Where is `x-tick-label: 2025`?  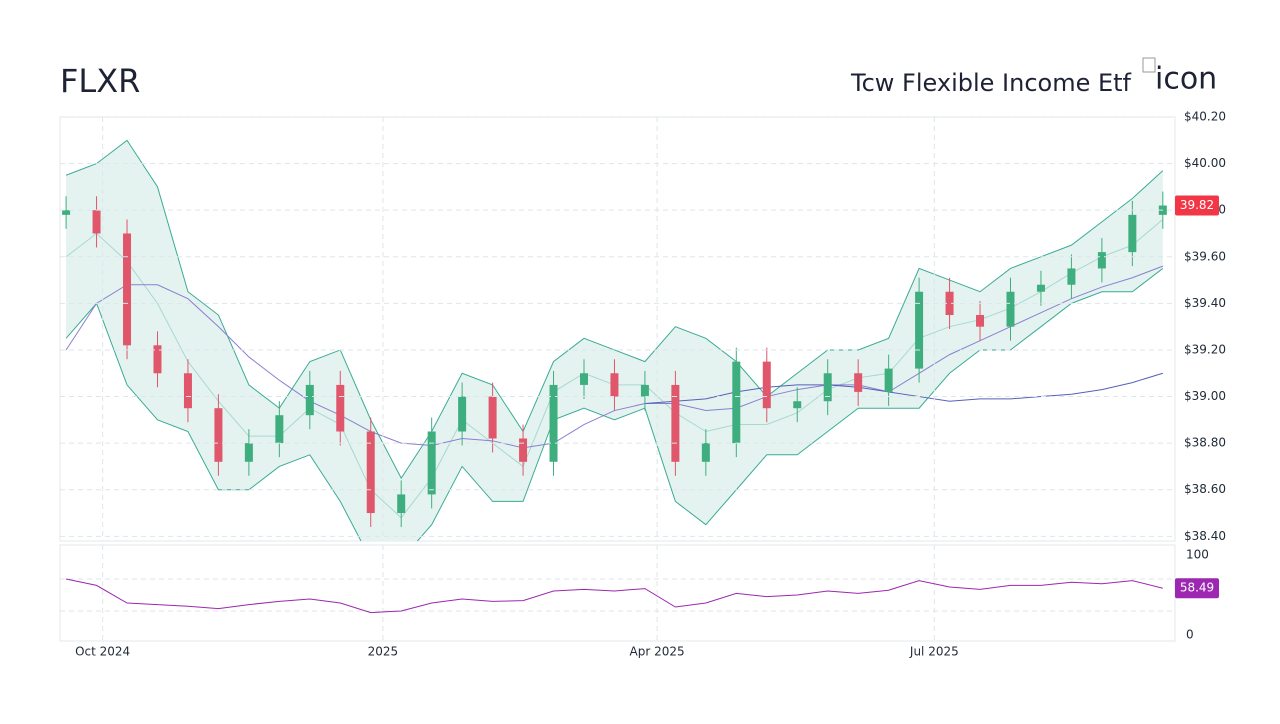
x-tick-label: 2025 is located at coordinates (383, 652).